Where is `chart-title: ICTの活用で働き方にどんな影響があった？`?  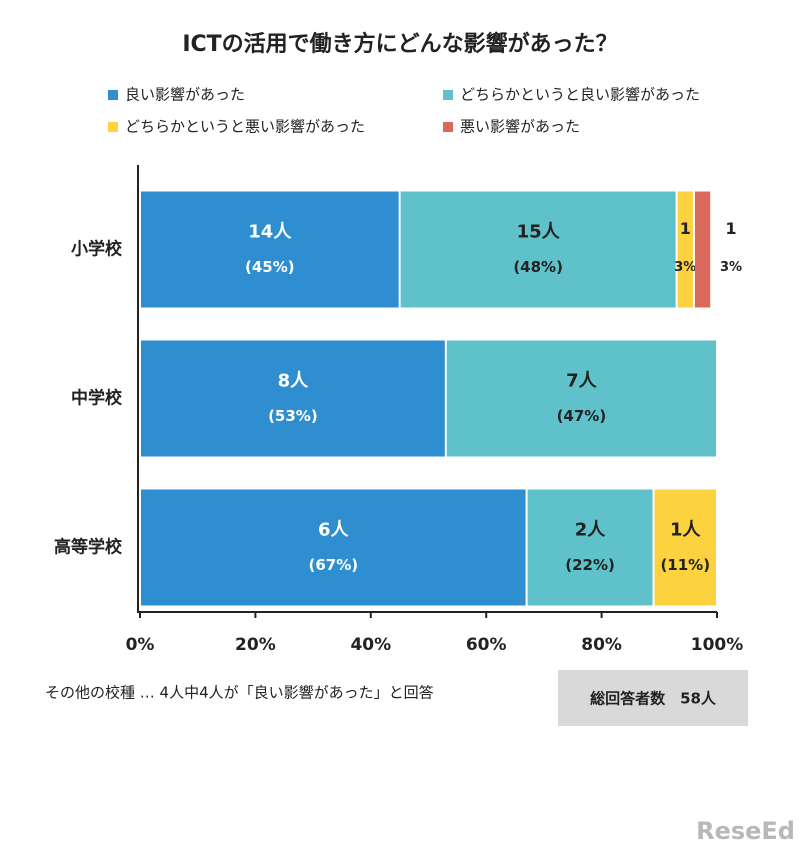
chart-title: ICTの活用で働き方にどんな影響があった？ is located at coordinates (399, 44).